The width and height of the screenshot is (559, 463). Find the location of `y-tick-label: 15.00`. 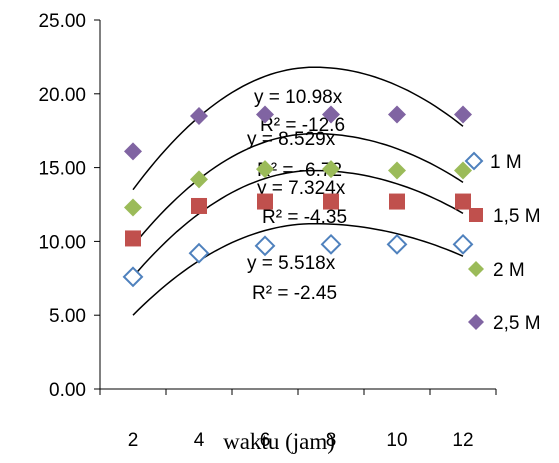

y-tick-label: 15.00 is located at coordinates (62, 169).